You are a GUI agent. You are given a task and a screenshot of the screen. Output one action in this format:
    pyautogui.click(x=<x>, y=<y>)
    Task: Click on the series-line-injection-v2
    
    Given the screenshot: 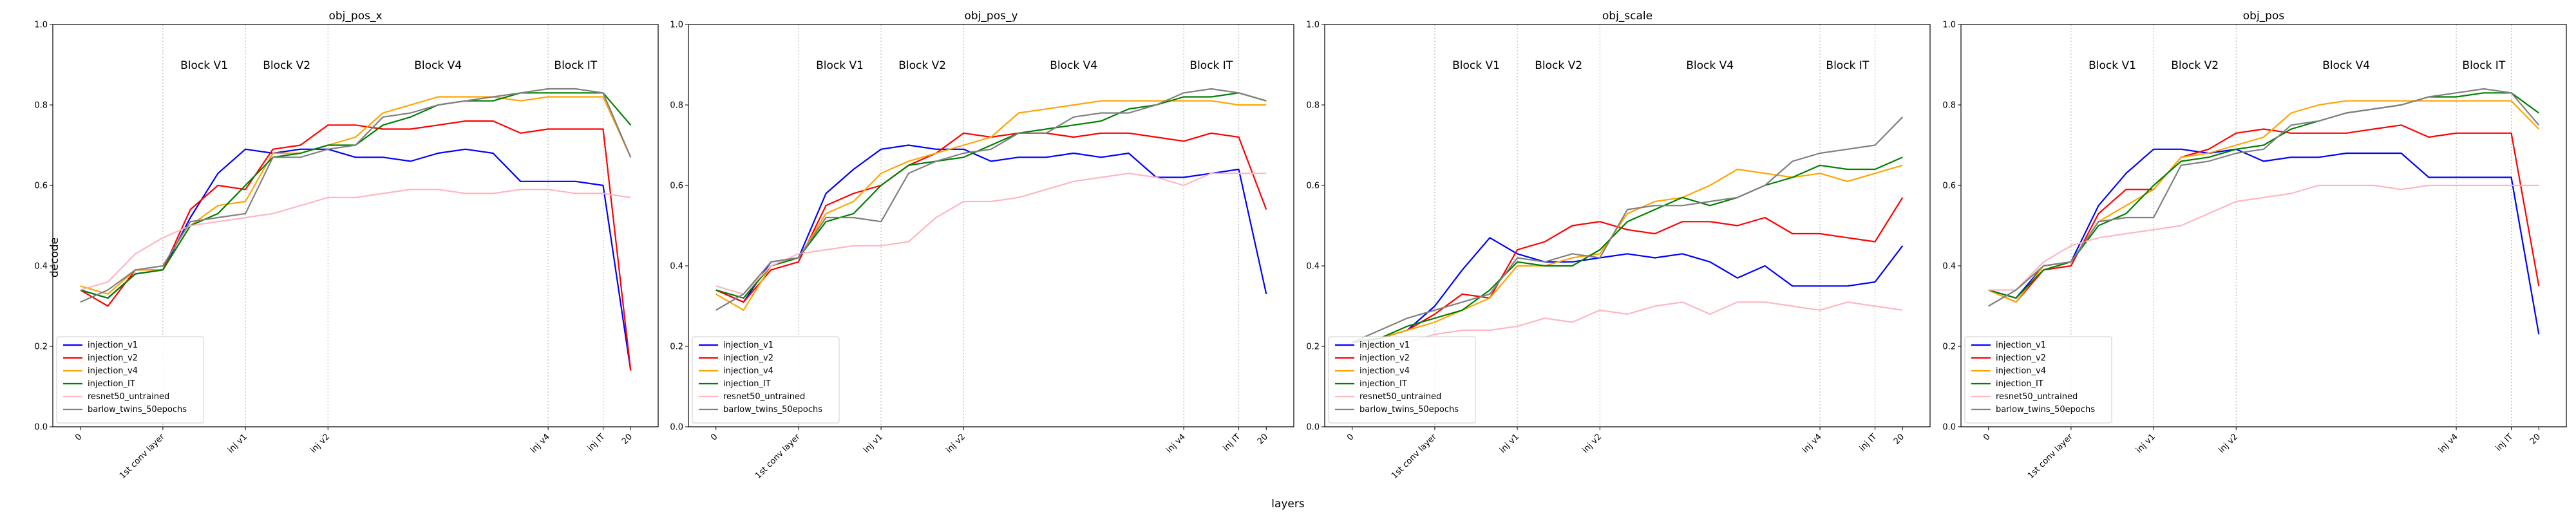 What is the action you would take?
    pyautogui.click(x=356, y=246)
    